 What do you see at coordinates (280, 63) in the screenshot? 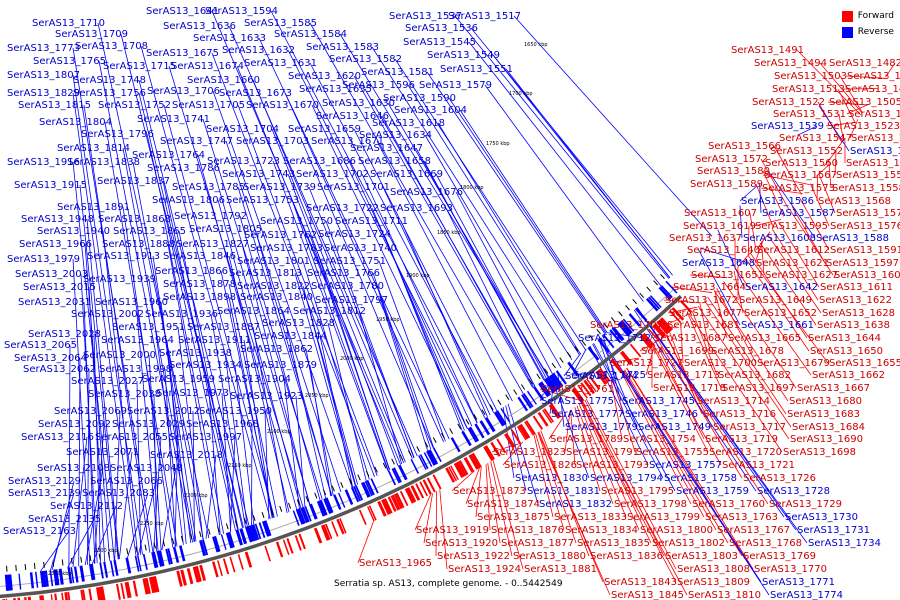
I see `gene-label: SerAS13_1631` at bounding box center [280, 63].